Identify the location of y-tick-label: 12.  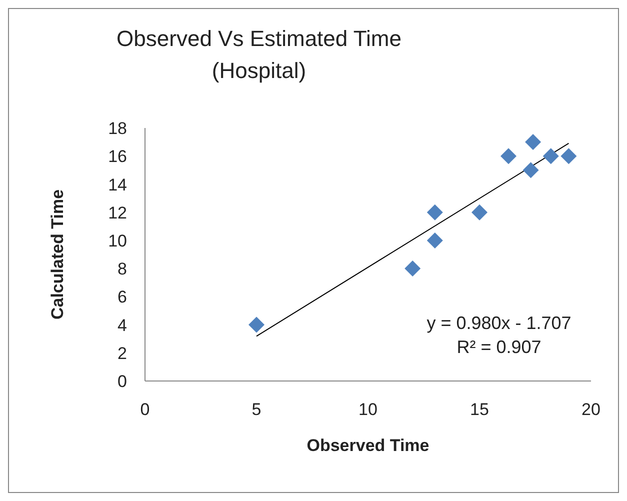
(117, 212).